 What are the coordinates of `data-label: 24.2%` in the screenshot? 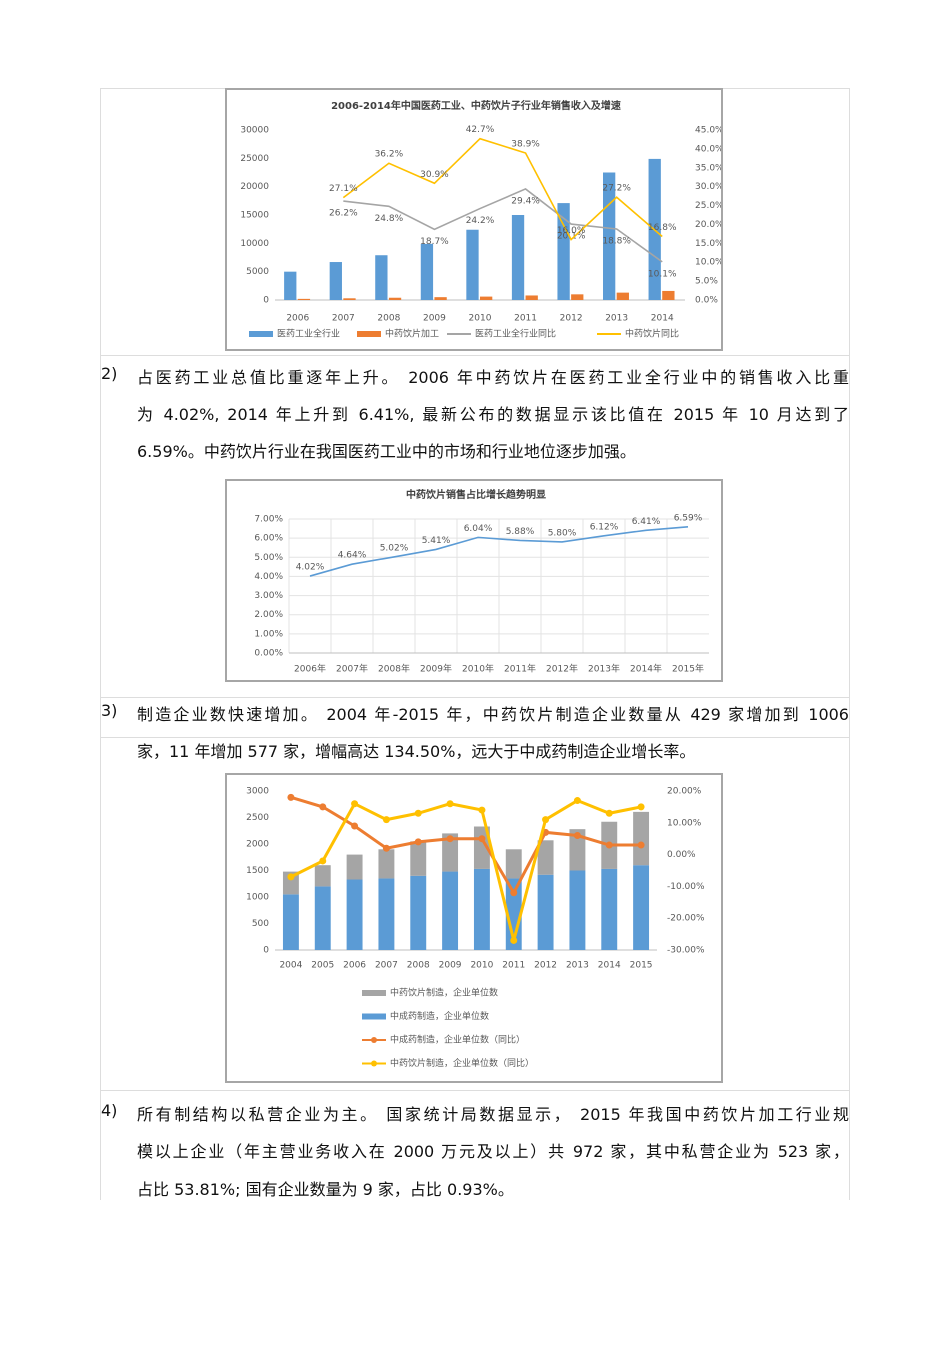 It's located at (480, 221).